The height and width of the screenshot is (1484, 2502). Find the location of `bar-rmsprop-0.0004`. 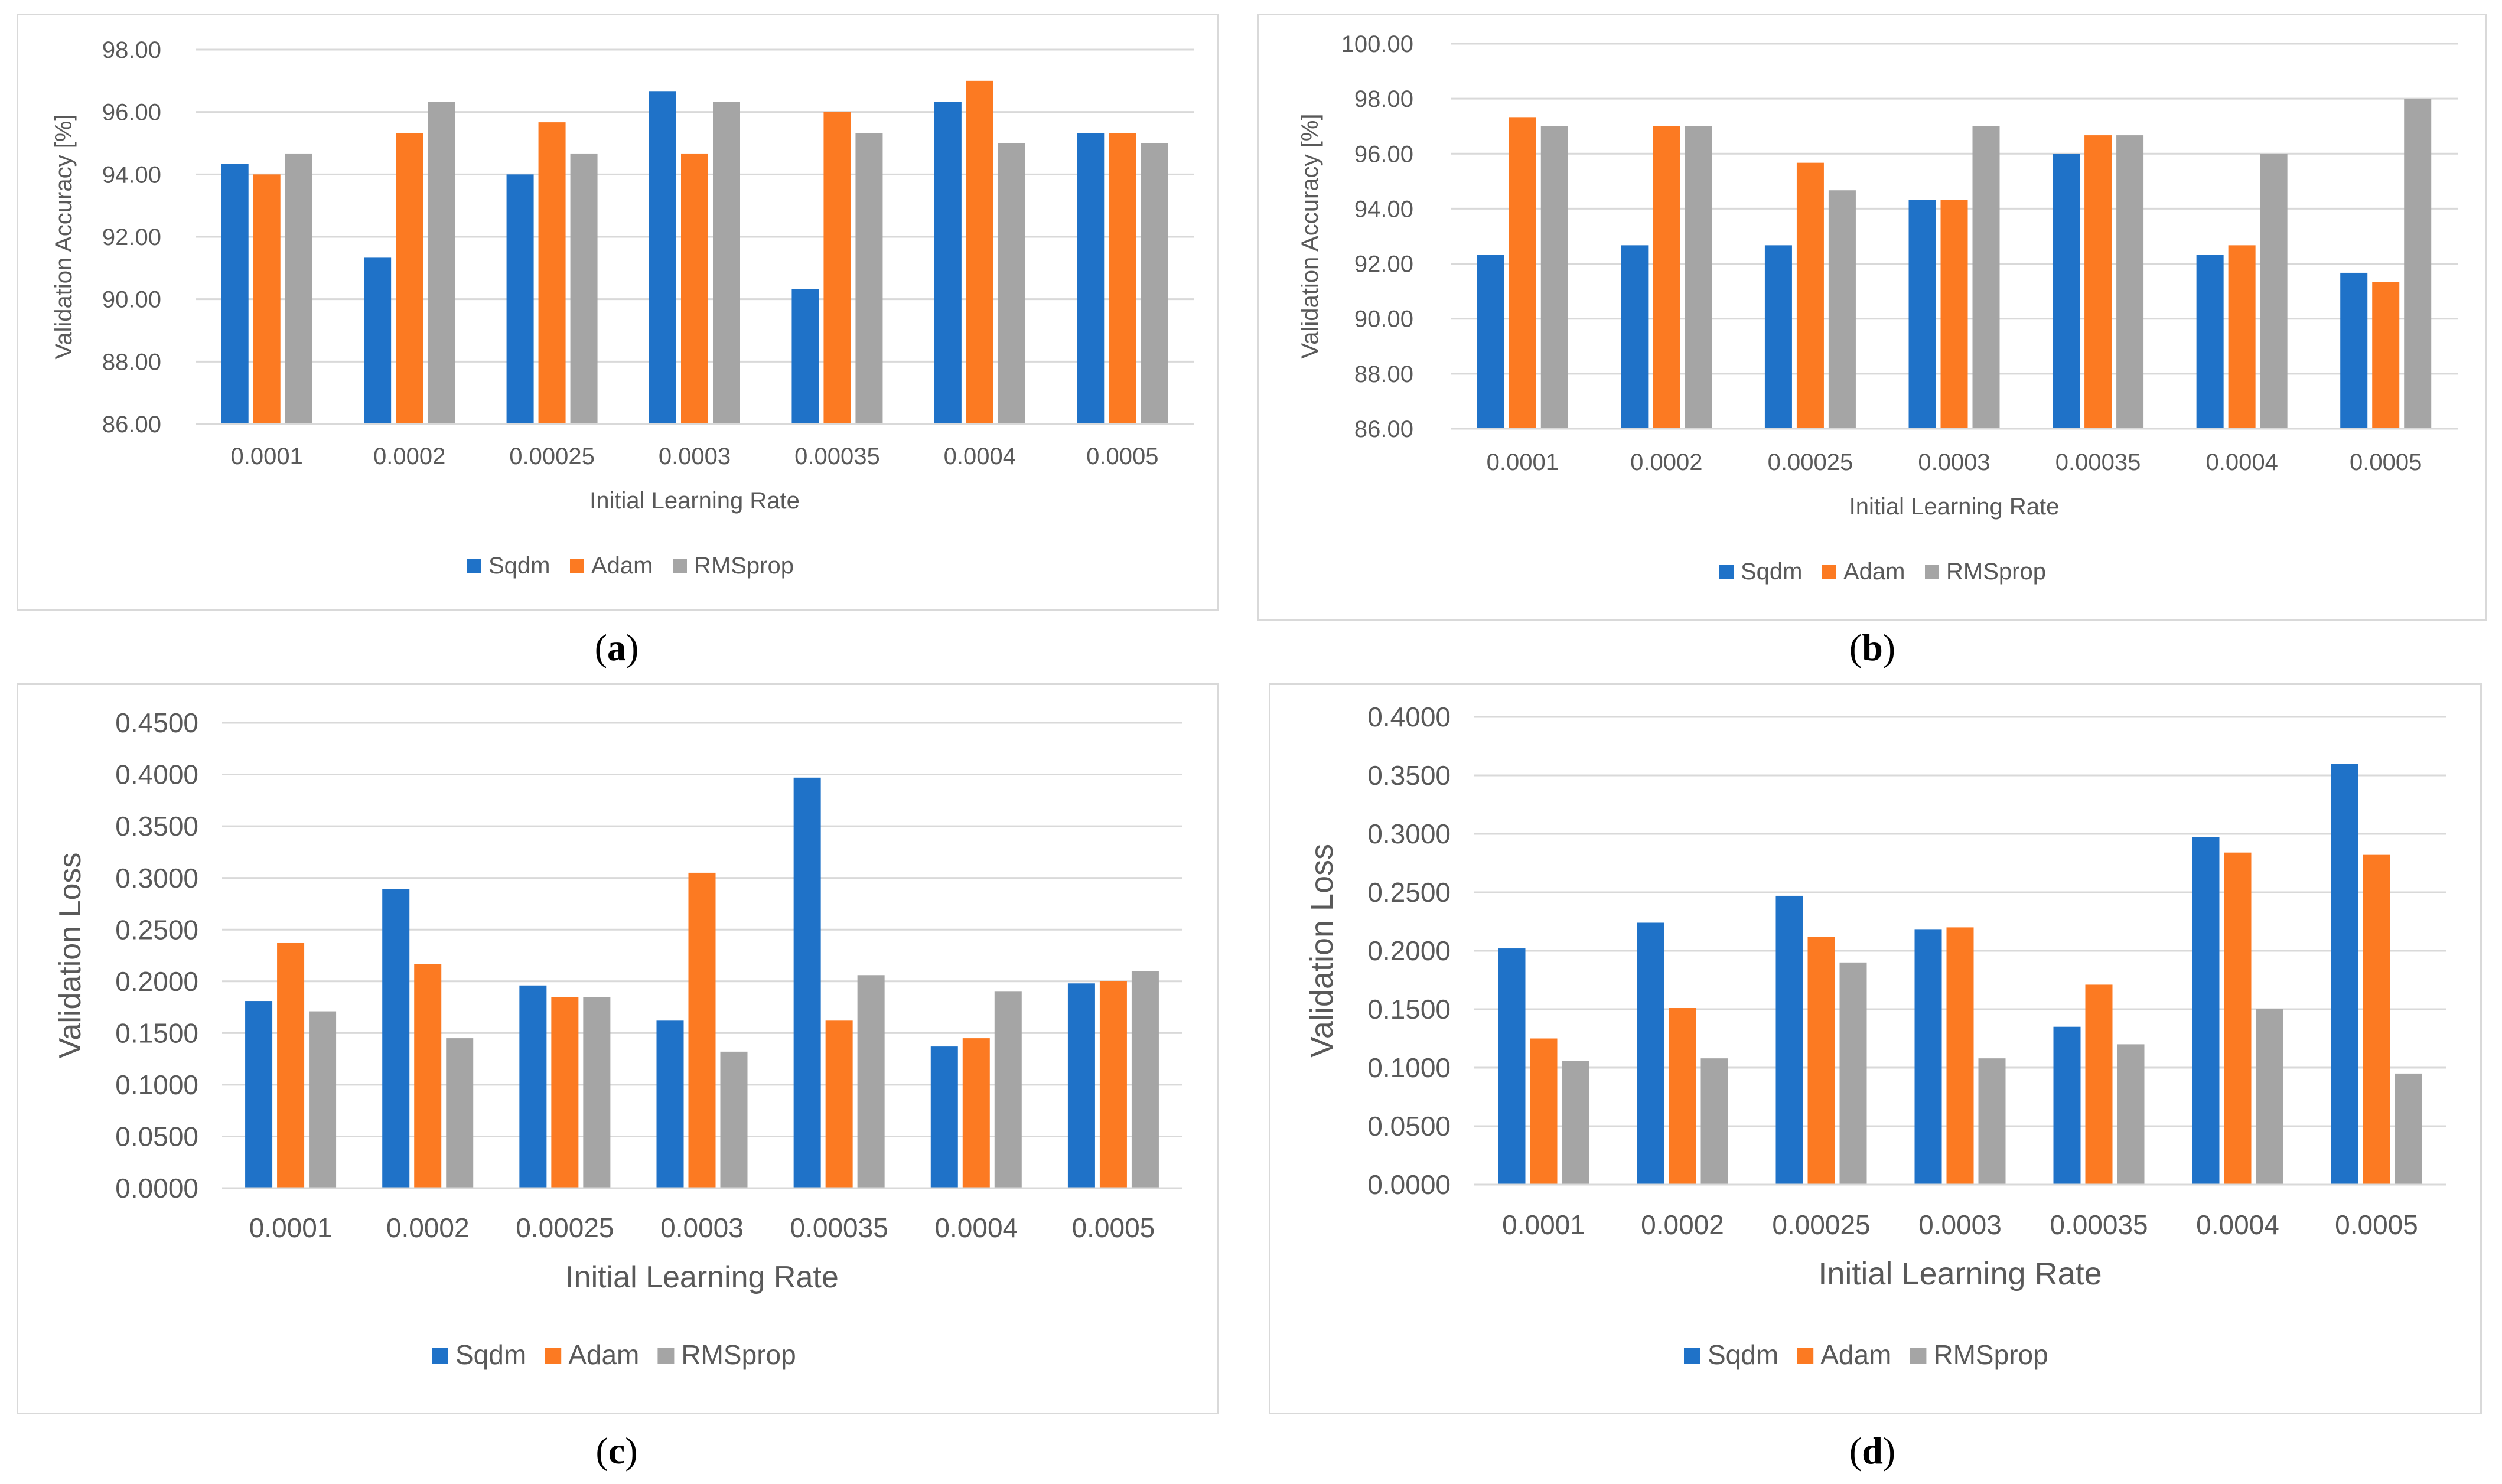

bar-rmsprop-0.0004 is located at coordinates (1008, 1089).